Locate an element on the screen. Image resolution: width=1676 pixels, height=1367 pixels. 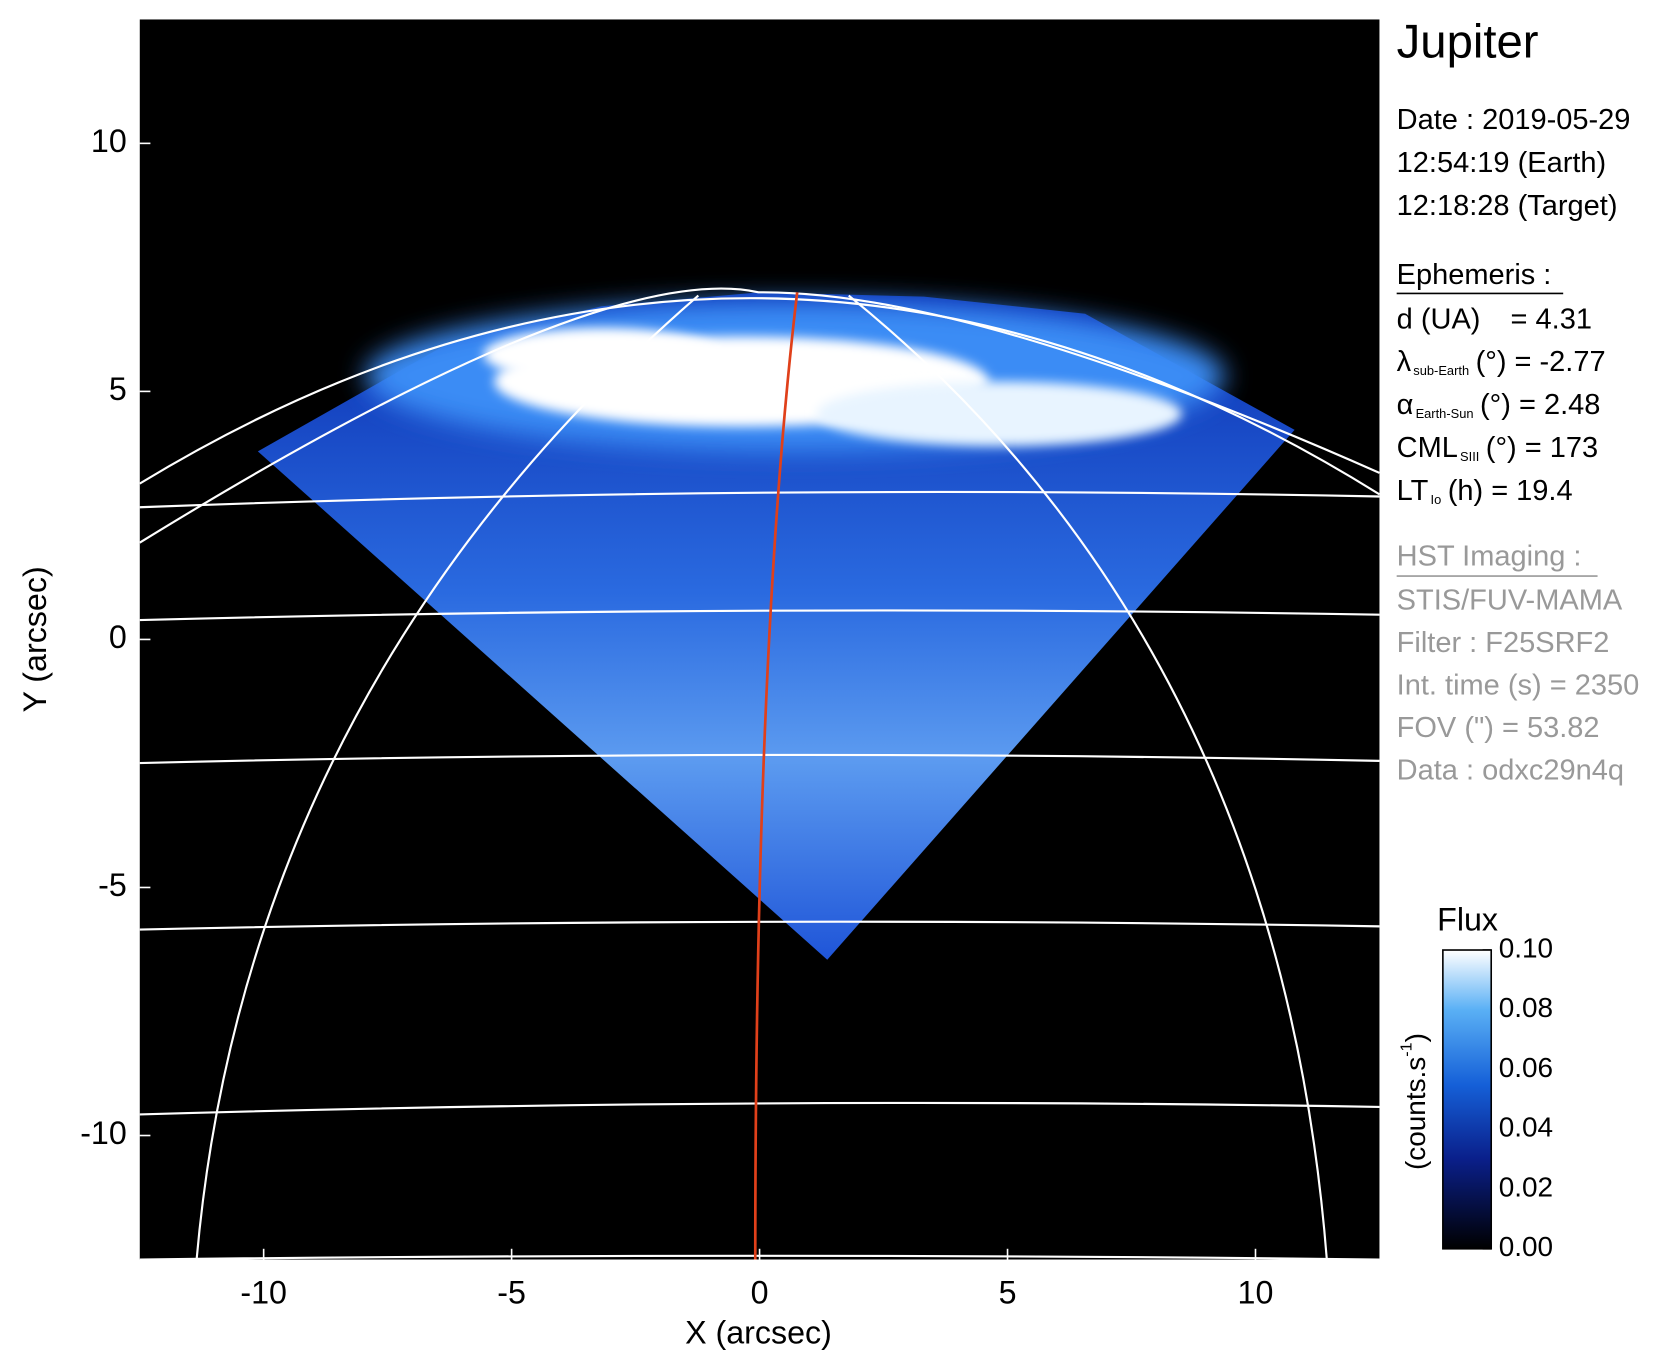
ephemeris-line: LT Io (h) = 19.4 is located at coordinates (1485, 491).